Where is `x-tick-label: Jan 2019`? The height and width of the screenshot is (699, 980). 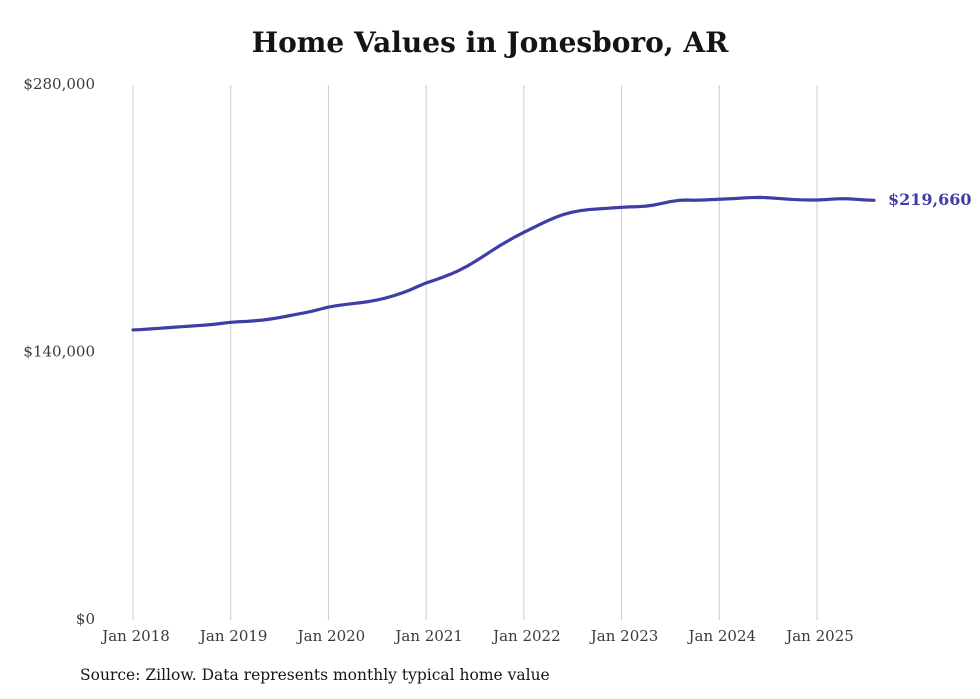
x-tick-label: Jan 2019 is located at coordinates (233, 636).